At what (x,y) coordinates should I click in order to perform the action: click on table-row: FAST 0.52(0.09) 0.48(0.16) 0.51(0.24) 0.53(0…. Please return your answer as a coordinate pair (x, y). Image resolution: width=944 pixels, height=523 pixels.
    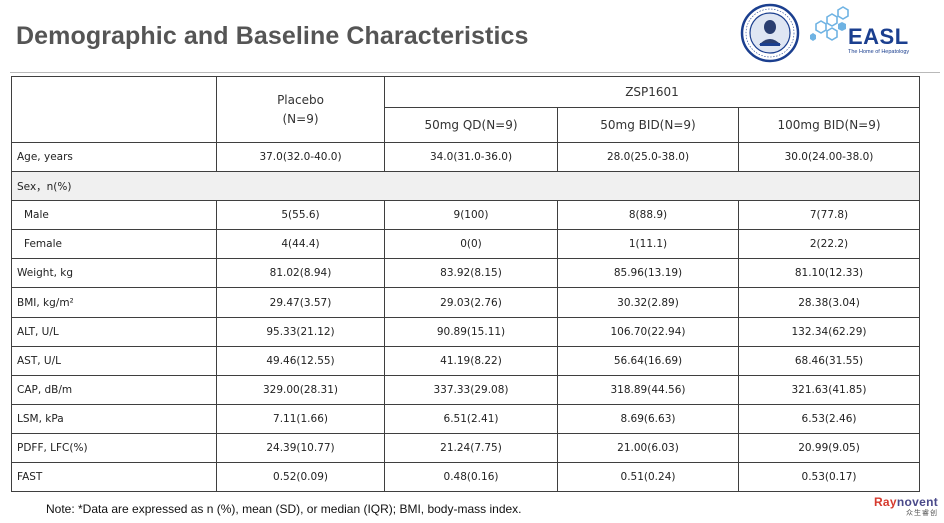
    Looking at the image, I should click on (466, 477).